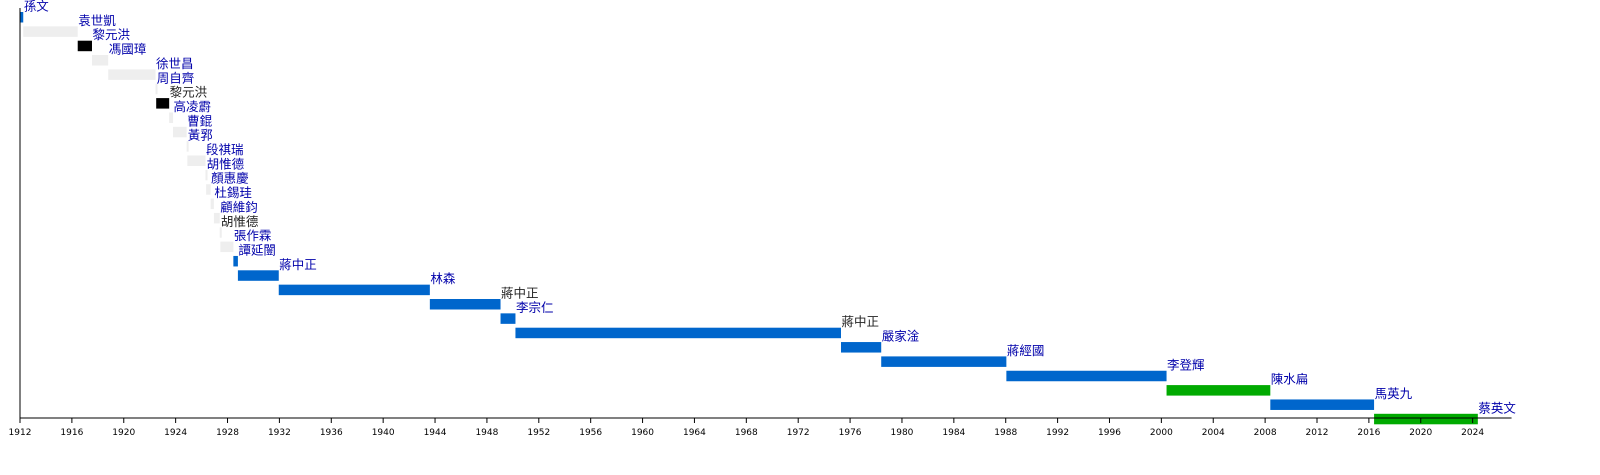 The width and height of the screenshot is (1600, 475). Describe the element at coordinates (1161, 433) in the screenshot. I see `x-tick-label: 2000` at that location.